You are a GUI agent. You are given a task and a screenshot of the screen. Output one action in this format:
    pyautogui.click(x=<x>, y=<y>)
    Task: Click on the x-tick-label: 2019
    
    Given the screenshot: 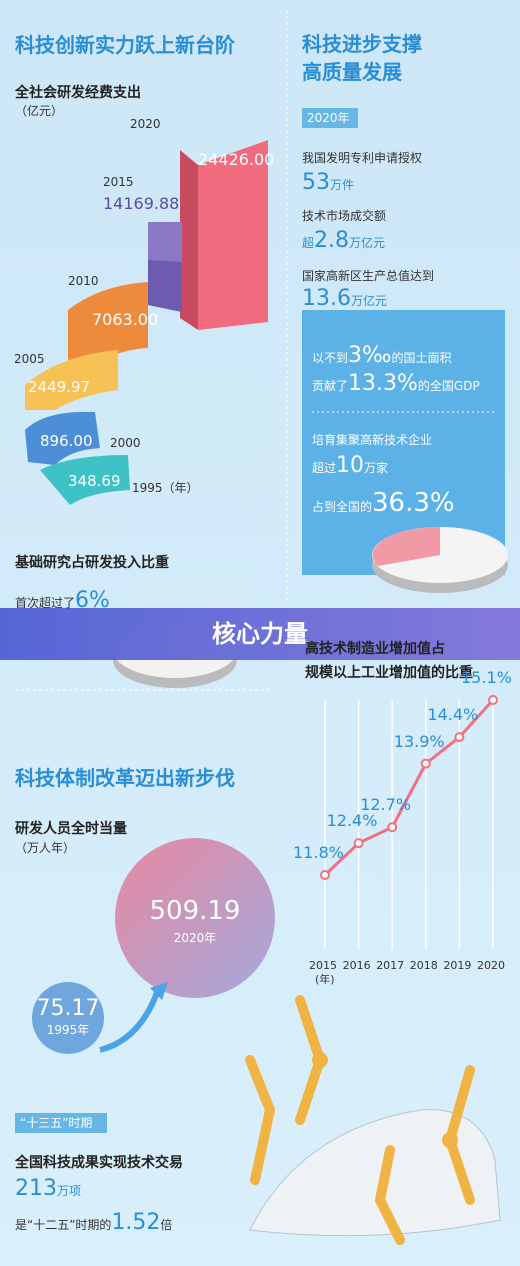 What is the action you would take?
    pyautogui.click(x=457, y=965)
    